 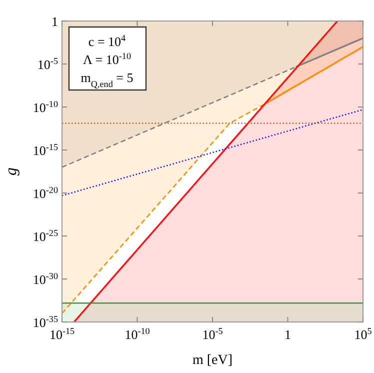 I want to click on annotation: m$_{Q,end}$ = 5, so click(x=107, y=79).